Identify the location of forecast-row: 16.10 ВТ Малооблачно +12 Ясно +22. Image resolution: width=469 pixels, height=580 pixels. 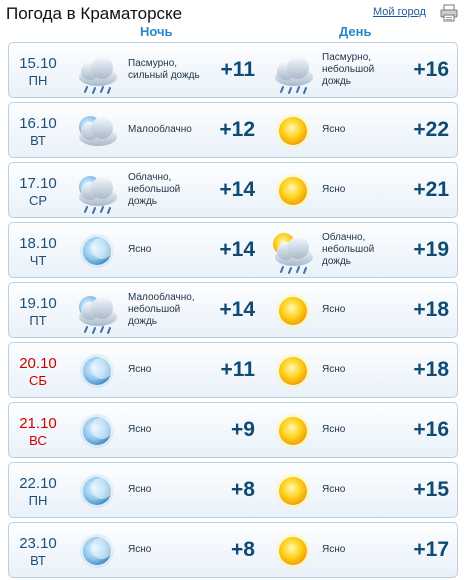
(233, 130).